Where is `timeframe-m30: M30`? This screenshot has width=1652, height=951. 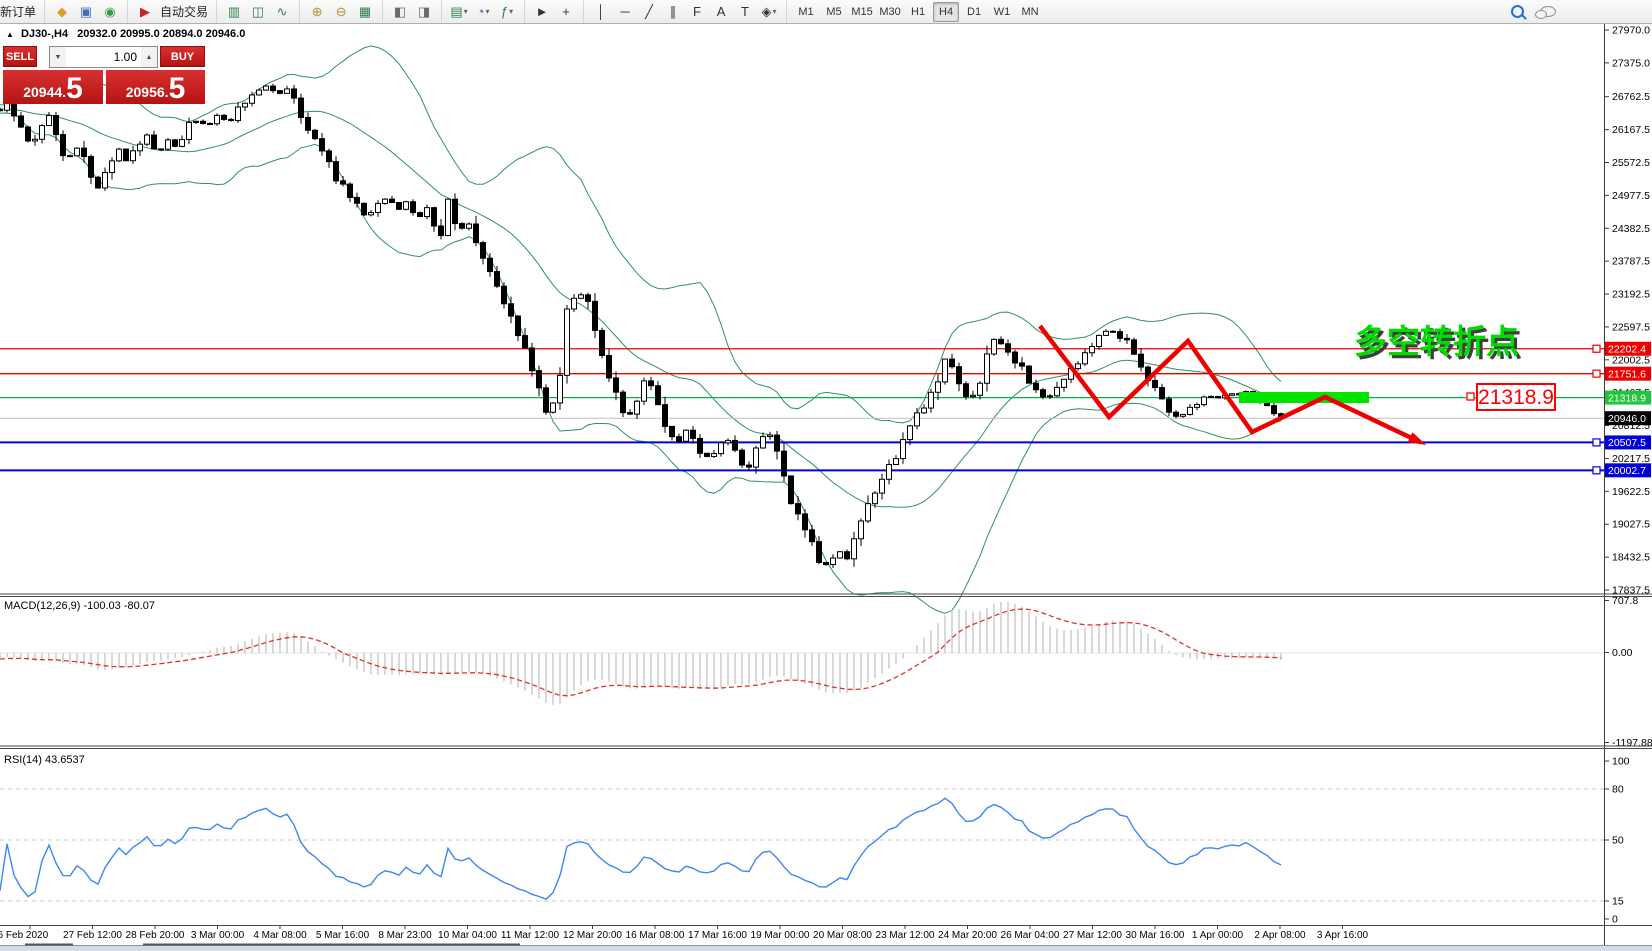
timeframe-m30: M30 is located at coordinates (890, 11).